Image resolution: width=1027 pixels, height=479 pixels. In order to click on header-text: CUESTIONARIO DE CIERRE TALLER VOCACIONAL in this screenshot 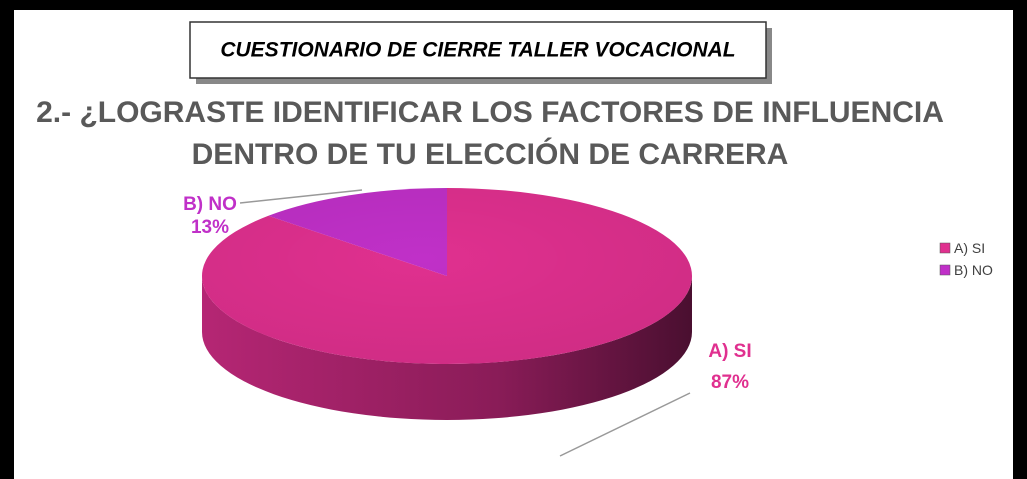, I will do `click(477, 50)`.